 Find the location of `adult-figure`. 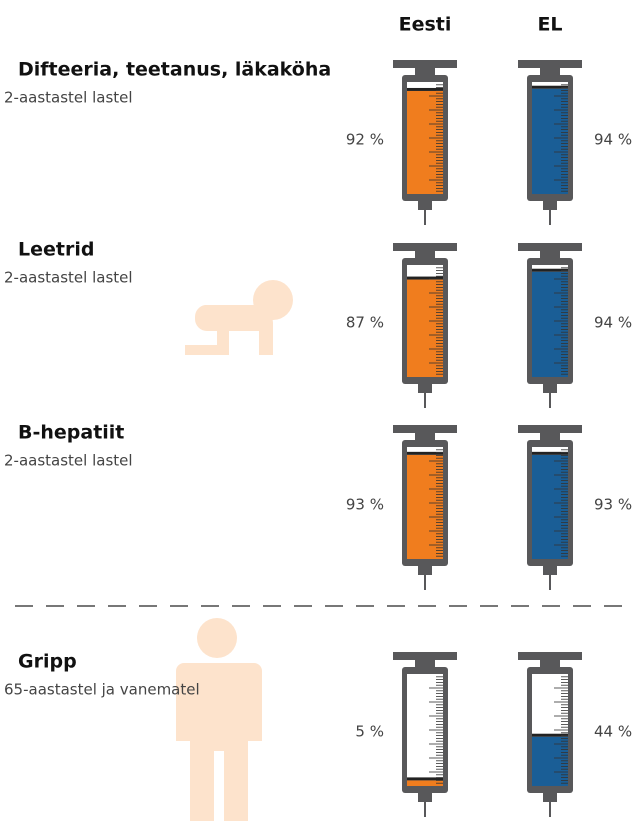

adult-figure is located at coordinates (219, 719).